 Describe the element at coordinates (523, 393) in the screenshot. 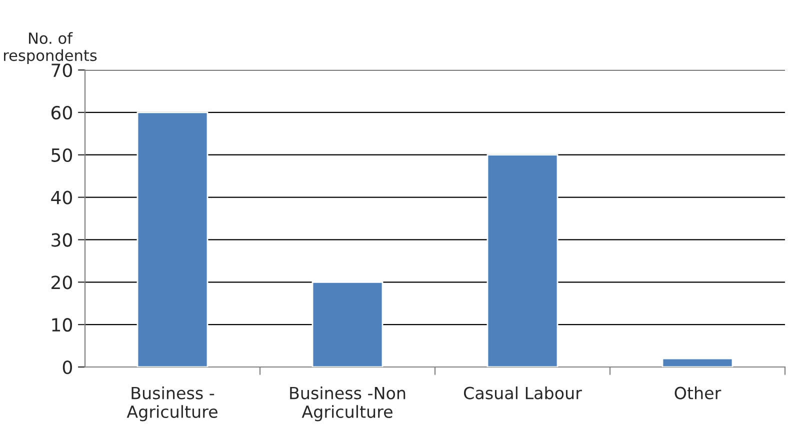

I see `x-tick-label: Casual Labour` at that location.